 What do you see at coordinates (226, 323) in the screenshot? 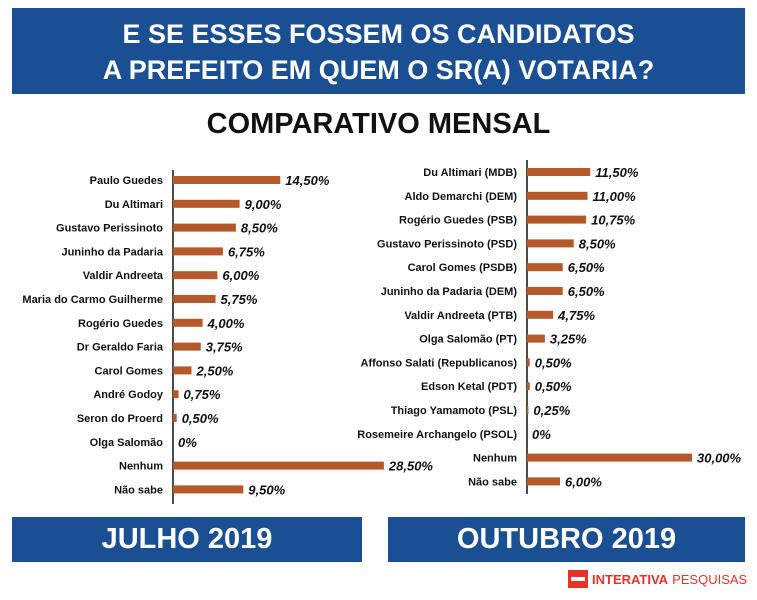
I see `jul-value-label: 4,00%` at bounding box center [226, 323].